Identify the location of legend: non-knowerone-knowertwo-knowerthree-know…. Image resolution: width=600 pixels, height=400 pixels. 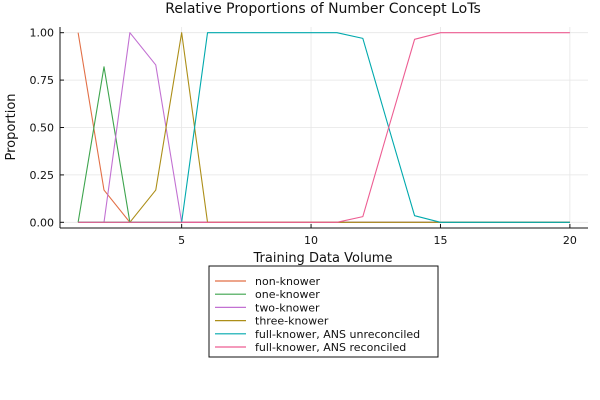
(323, 311).